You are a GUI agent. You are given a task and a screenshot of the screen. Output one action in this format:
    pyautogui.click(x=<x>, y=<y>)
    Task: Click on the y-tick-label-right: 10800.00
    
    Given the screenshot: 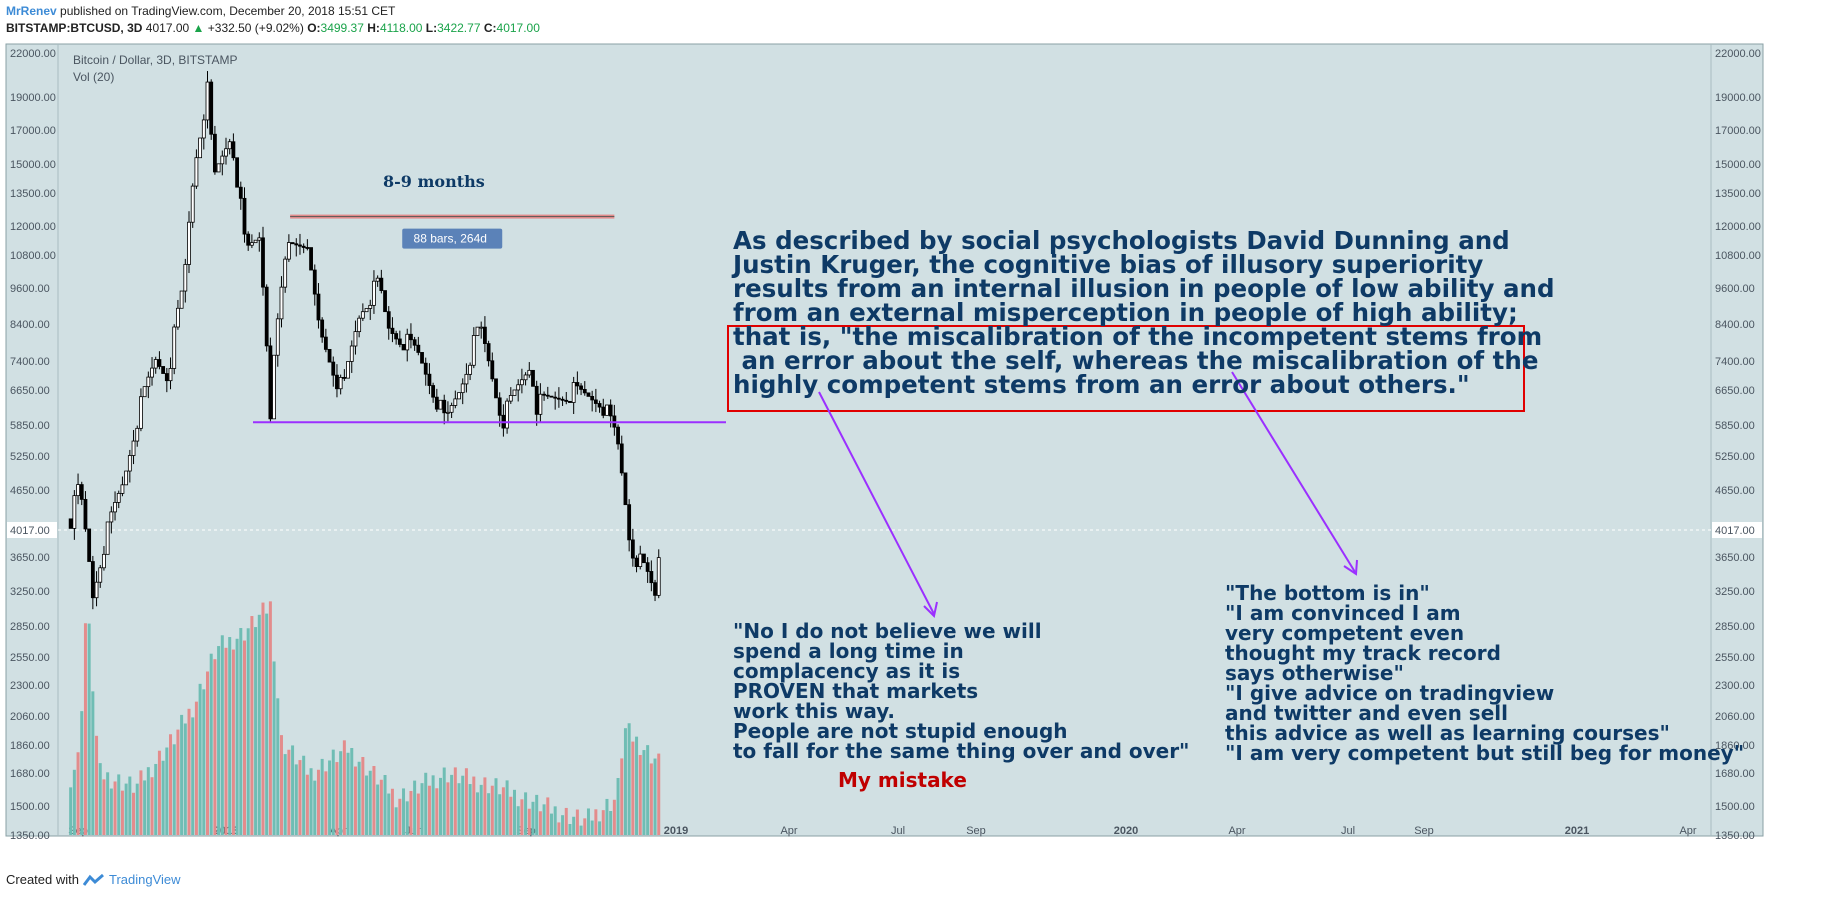 What is the action you would take?
    pyautogui.click(x=1738, y=256)
    